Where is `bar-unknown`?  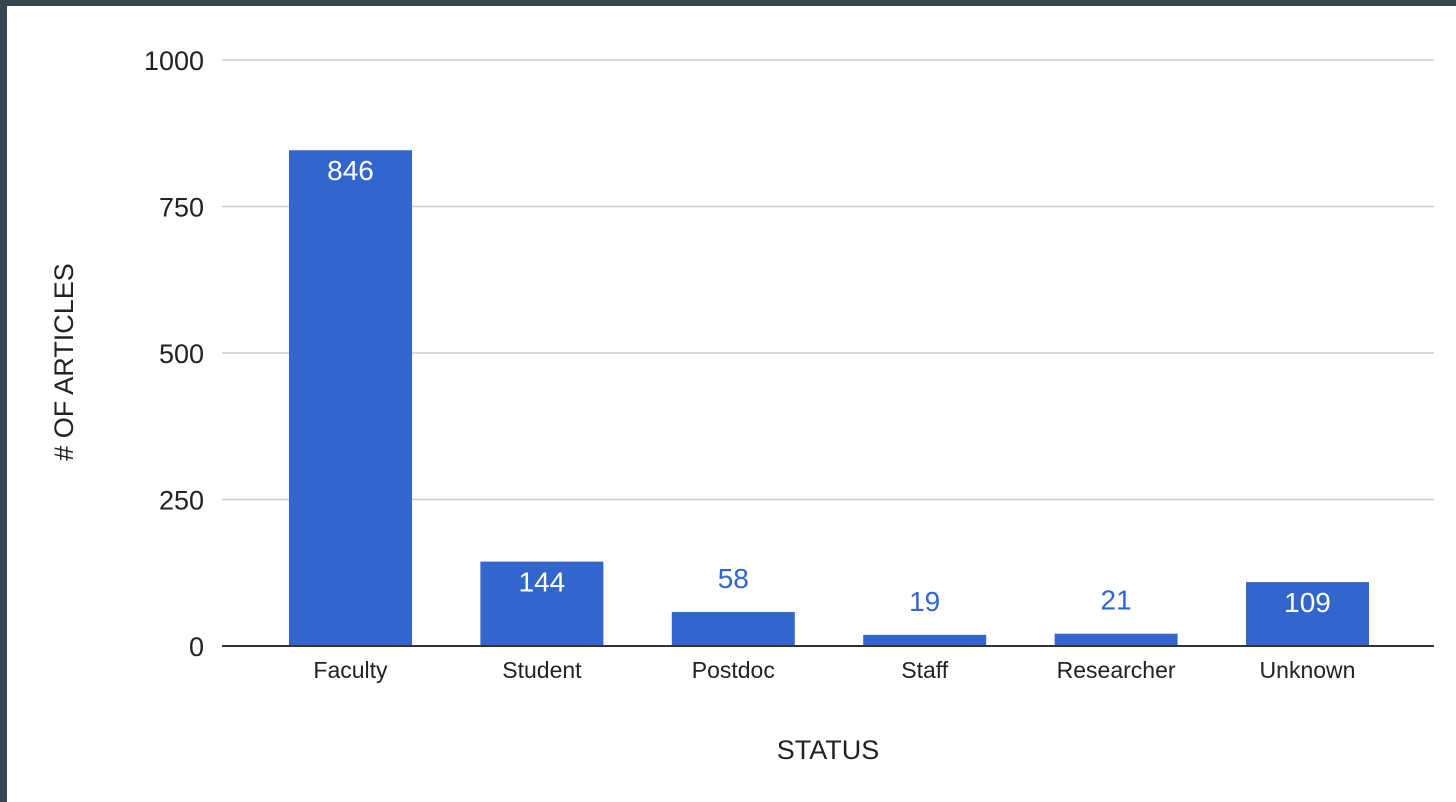 bar-unknown is located at coordinates (1307, 614).